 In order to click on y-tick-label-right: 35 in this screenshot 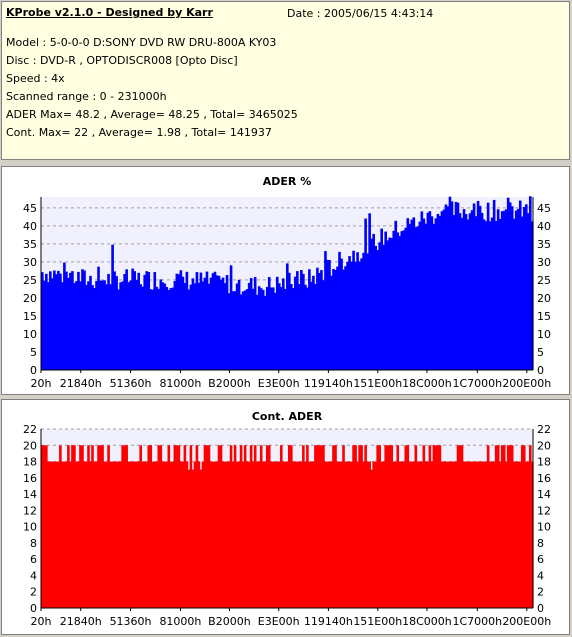, I will do `click(544, 244)`.